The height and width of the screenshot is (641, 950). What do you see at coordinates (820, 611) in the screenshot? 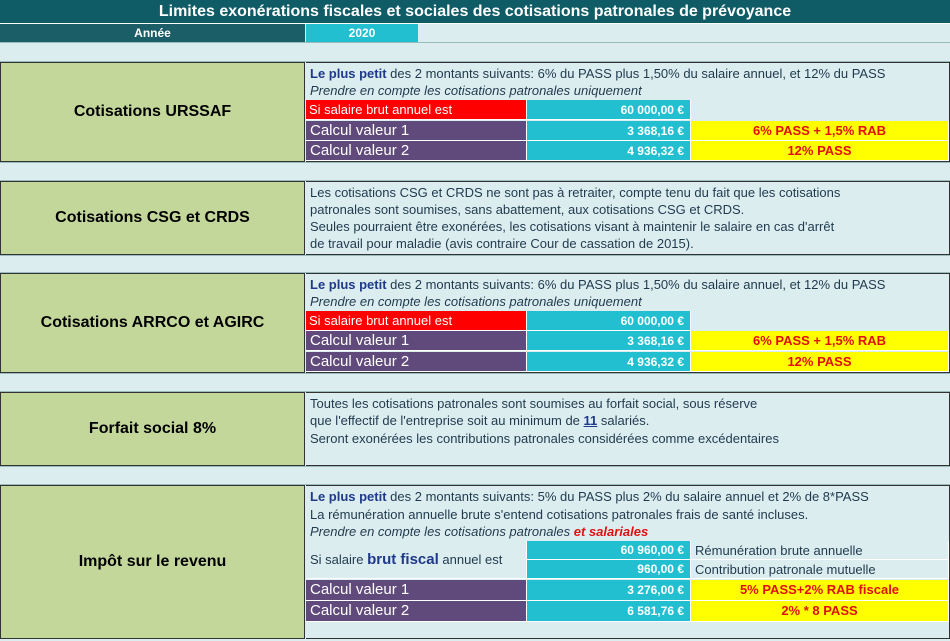
I see `impot-calc2-formula: 2% * 8 PASS` at bounding box center [820, 611].